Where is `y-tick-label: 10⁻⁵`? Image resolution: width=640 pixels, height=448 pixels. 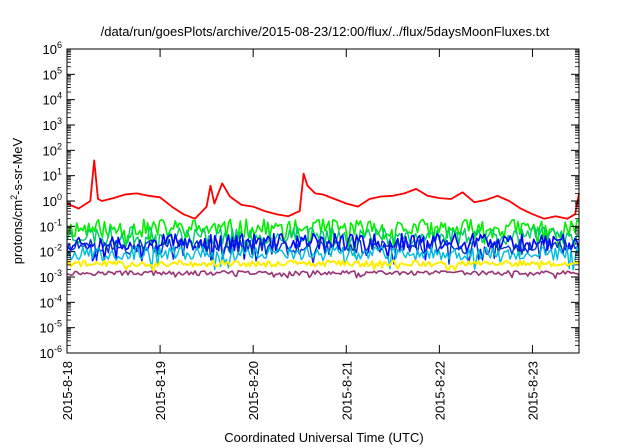
y-tick-label: 10⁻⁵ is located at coordinates (51, 327).